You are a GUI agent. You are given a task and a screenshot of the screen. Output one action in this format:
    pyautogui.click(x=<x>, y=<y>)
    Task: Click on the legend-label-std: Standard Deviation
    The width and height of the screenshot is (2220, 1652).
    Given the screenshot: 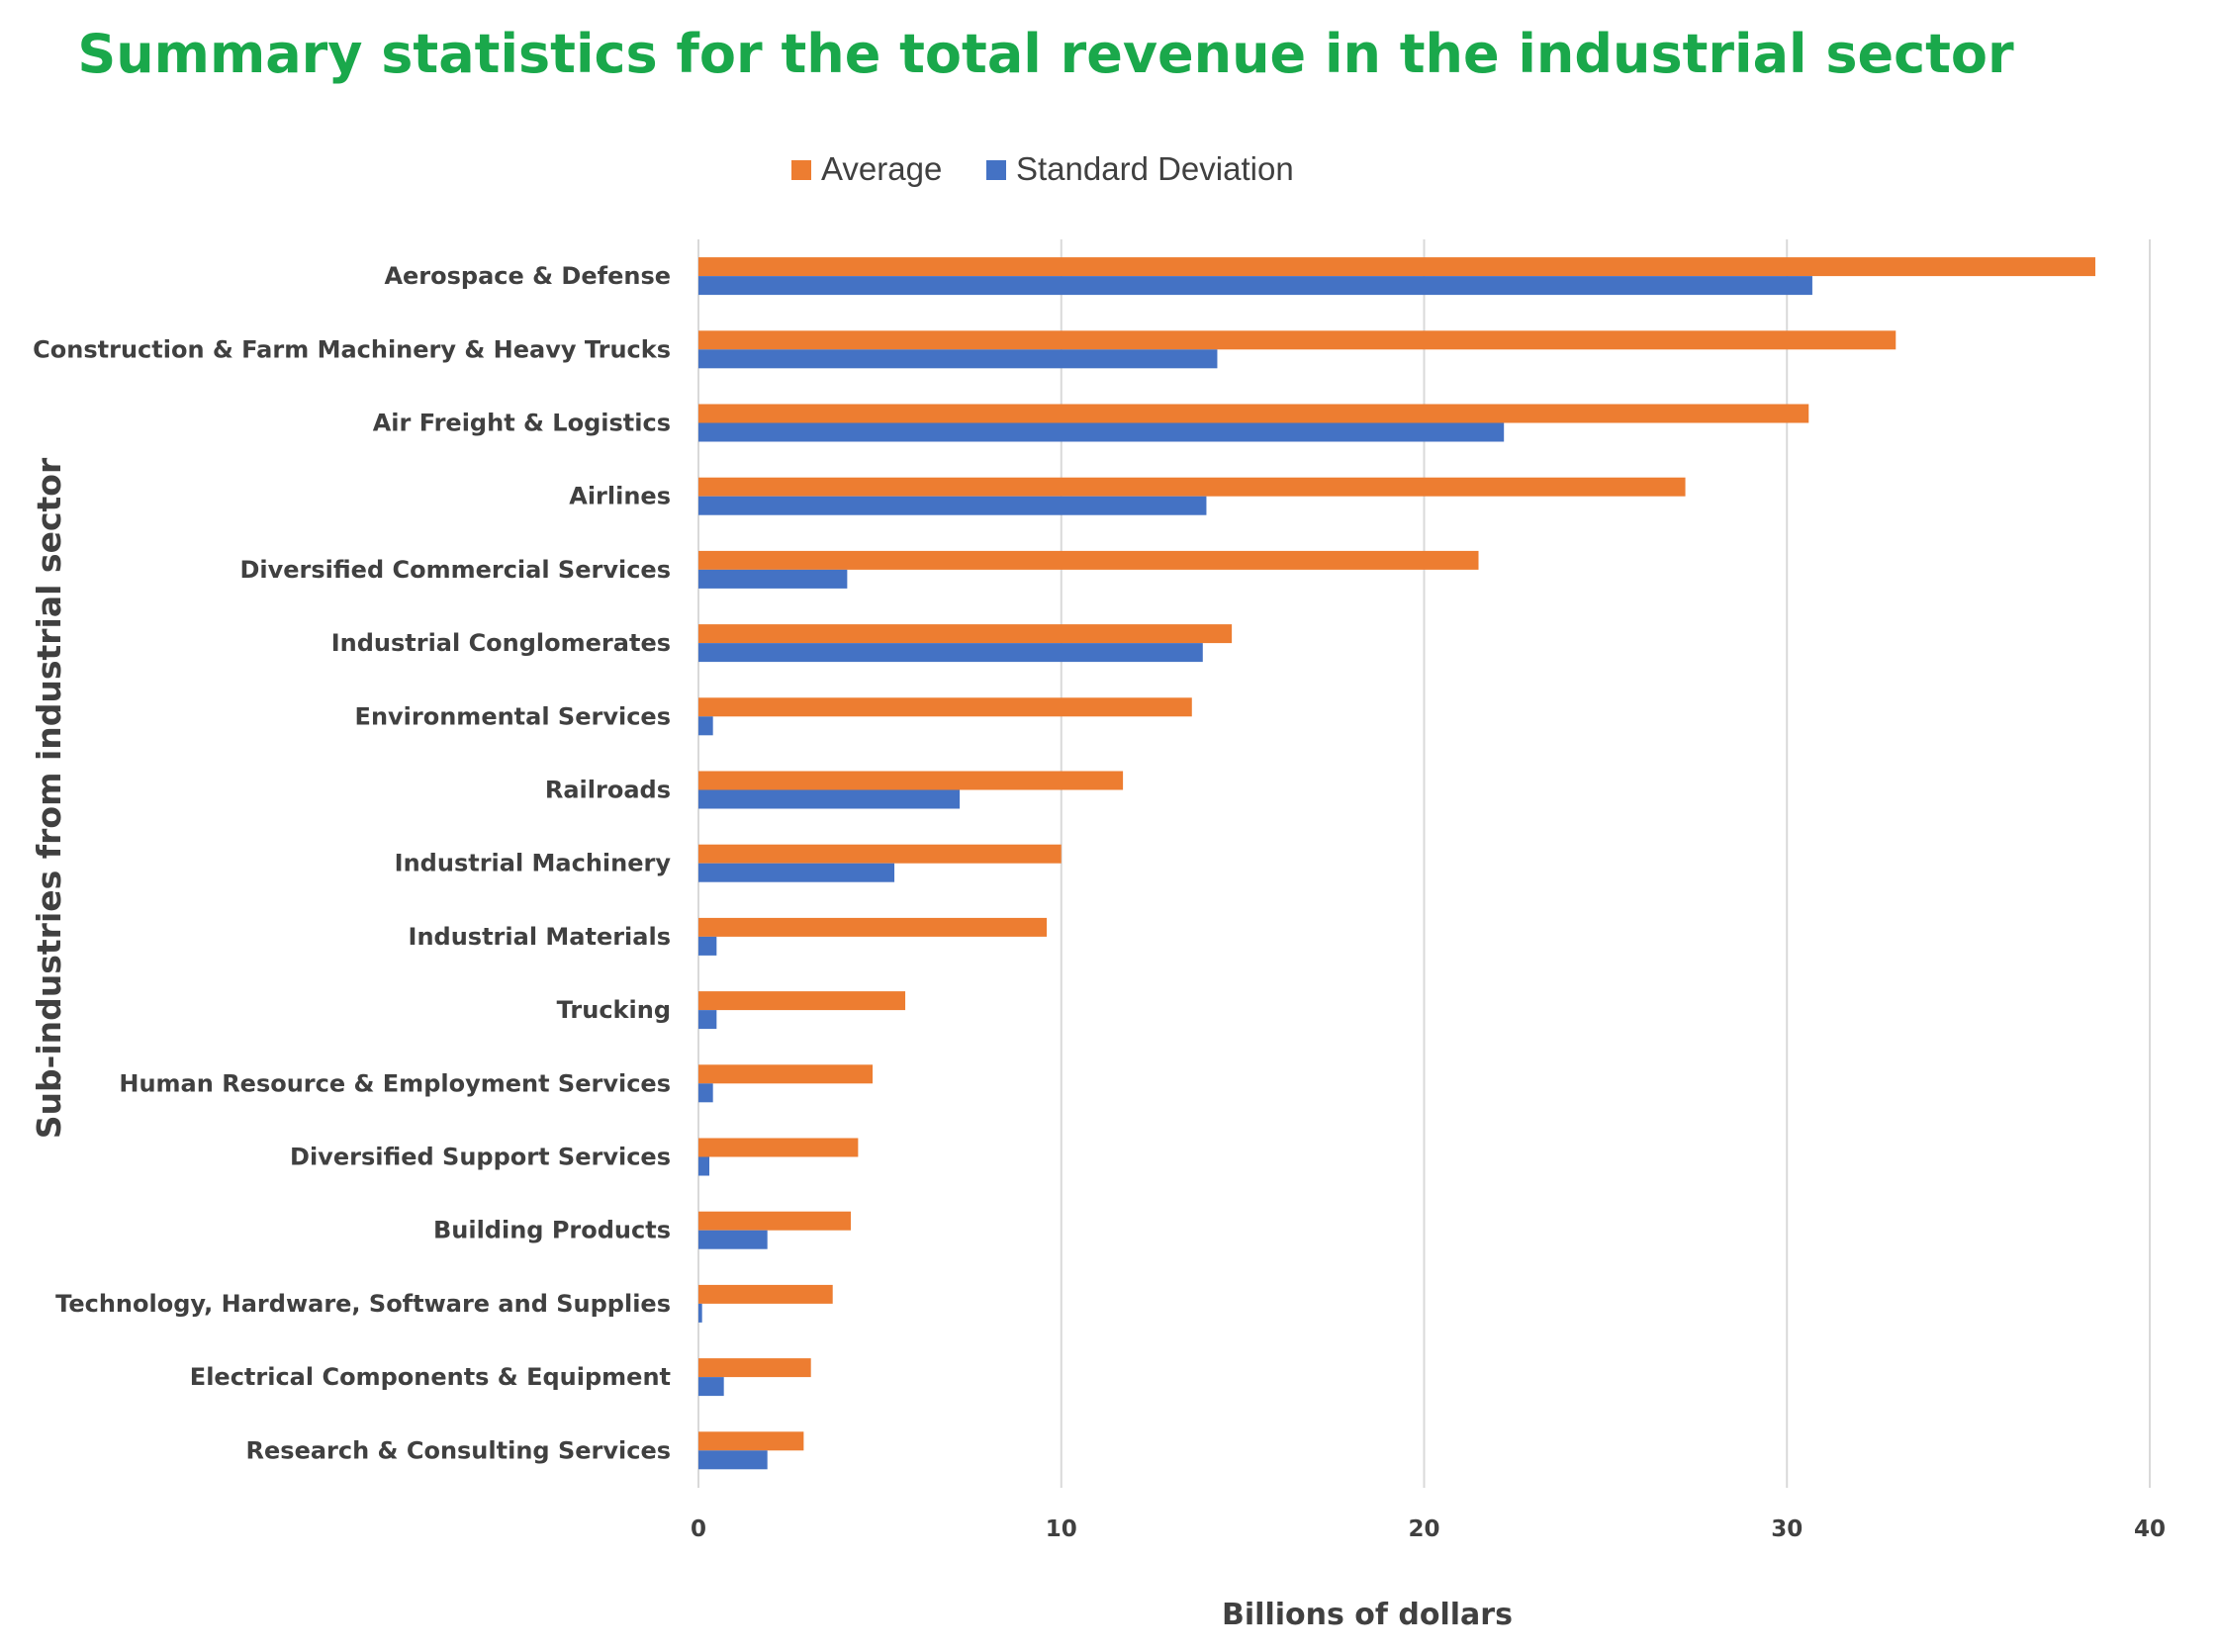 What is the action you would take?
    pyautogui.click(x=1155, y=168)
    